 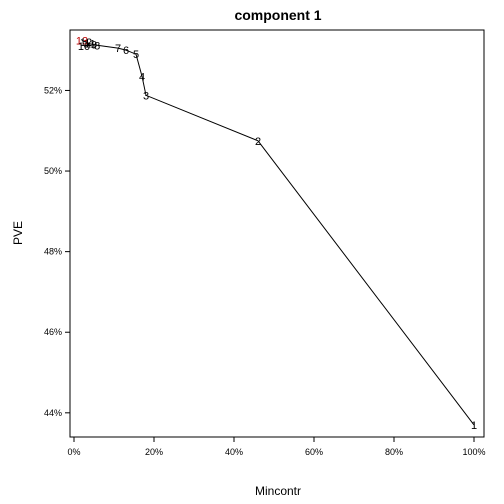 What do you see at coordinates (53, 332) in the screenshot?
I see `y-tick-label: 46%` at bounding box center [53, 332].